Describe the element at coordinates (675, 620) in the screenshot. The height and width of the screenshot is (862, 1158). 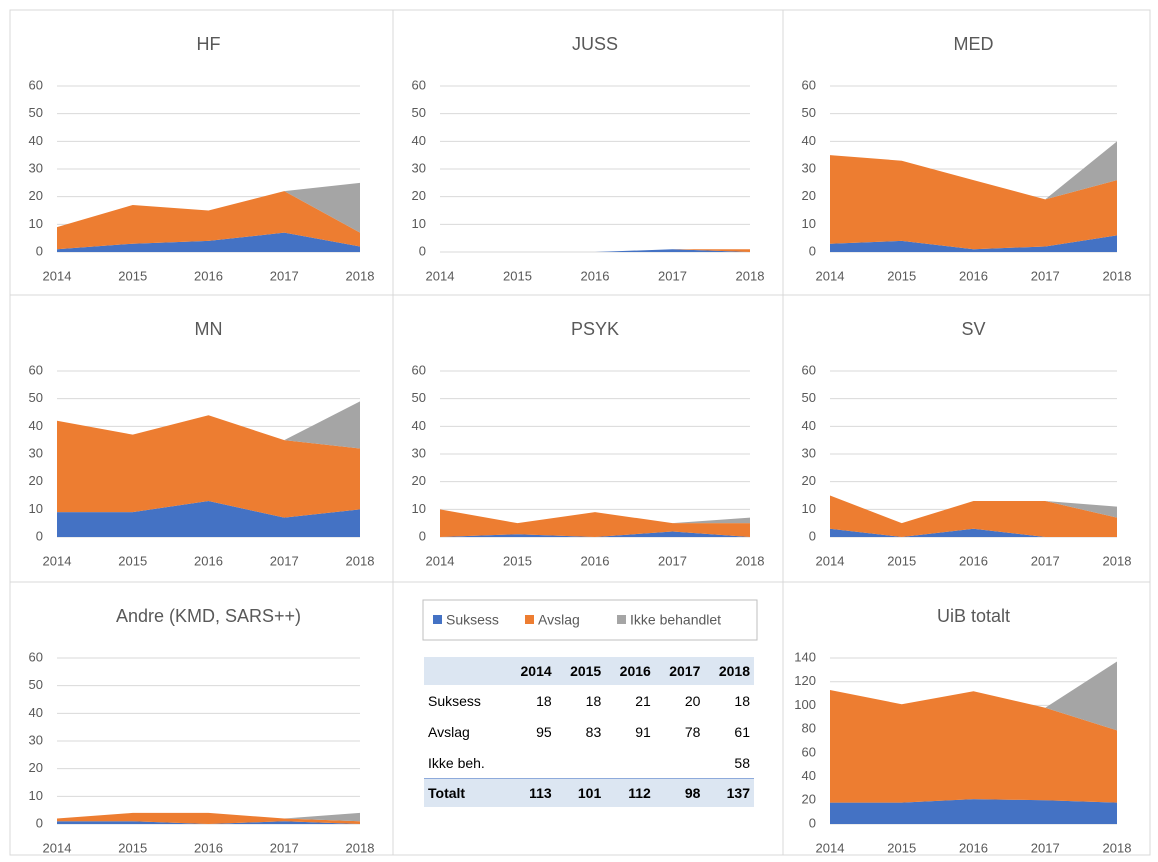
I see `legend-label: Ikke behandlet` at that location.